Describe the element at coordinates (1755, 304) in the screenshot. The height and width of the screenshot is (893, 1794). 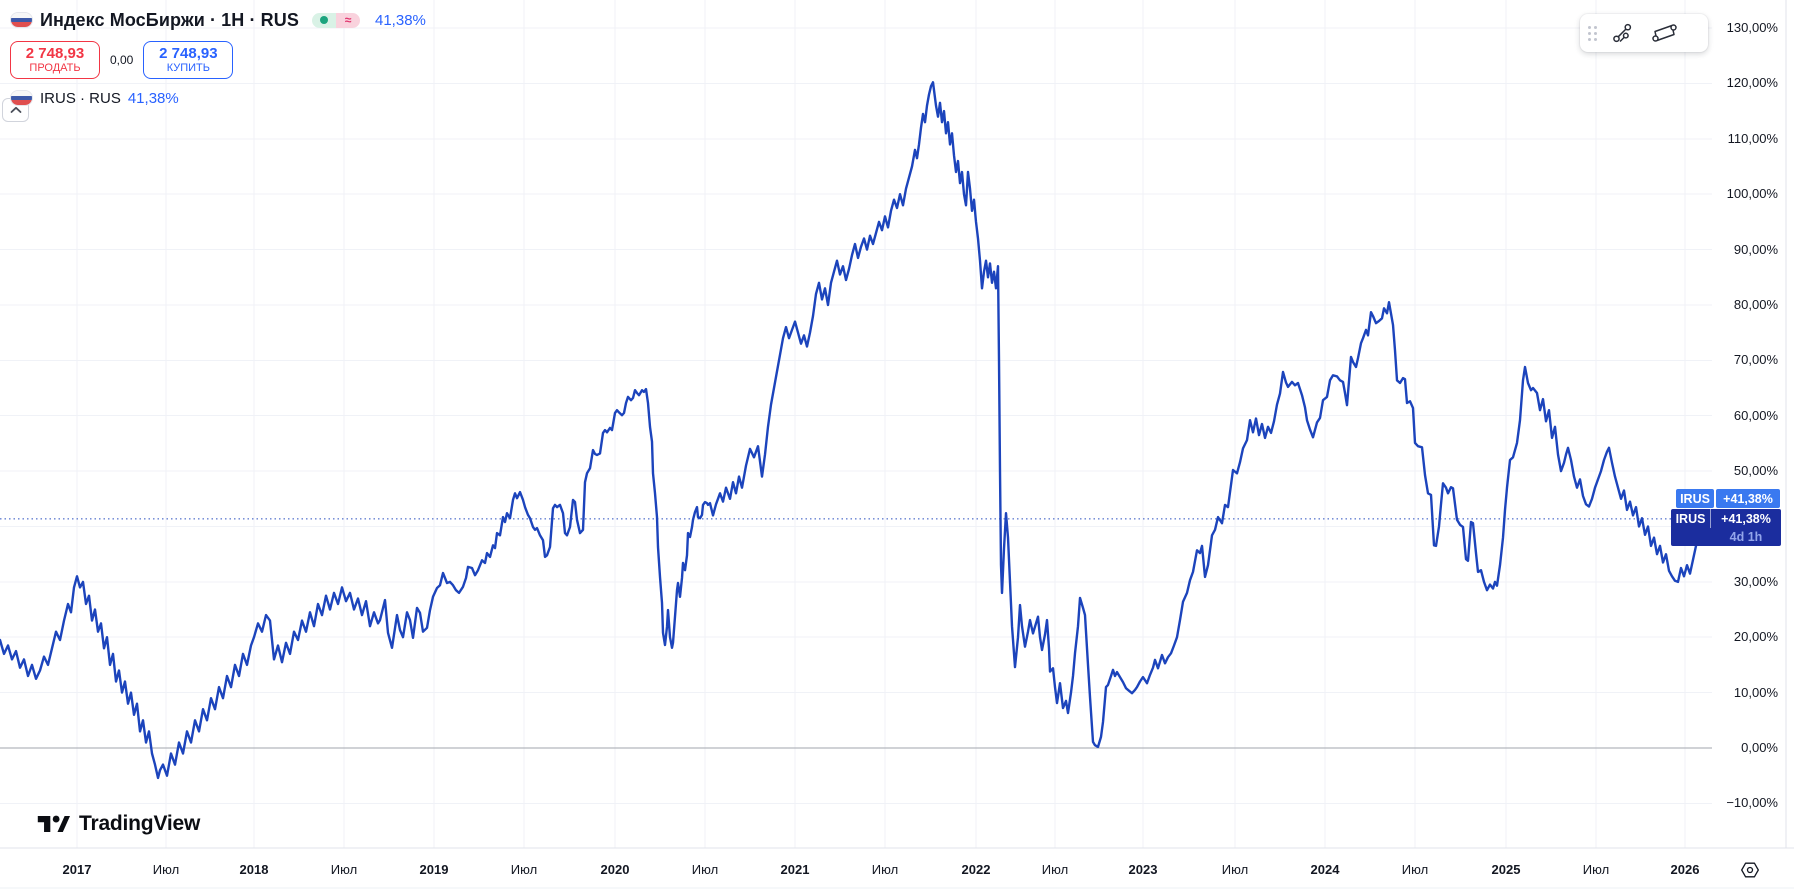
I see `price-scale-label: 80,00%` at that location.